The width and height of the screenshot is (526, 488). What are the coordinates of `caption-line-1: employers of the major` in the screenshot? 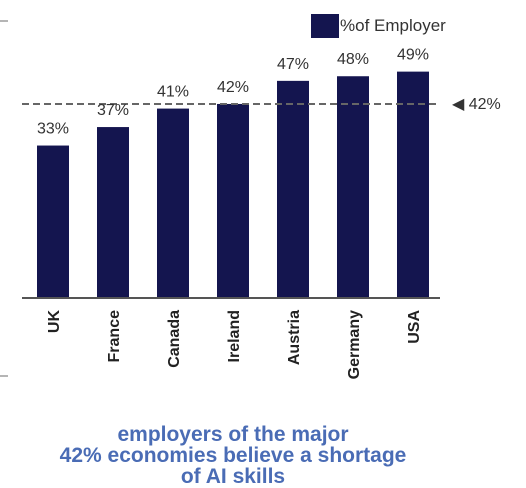 It's located at (233, 434).